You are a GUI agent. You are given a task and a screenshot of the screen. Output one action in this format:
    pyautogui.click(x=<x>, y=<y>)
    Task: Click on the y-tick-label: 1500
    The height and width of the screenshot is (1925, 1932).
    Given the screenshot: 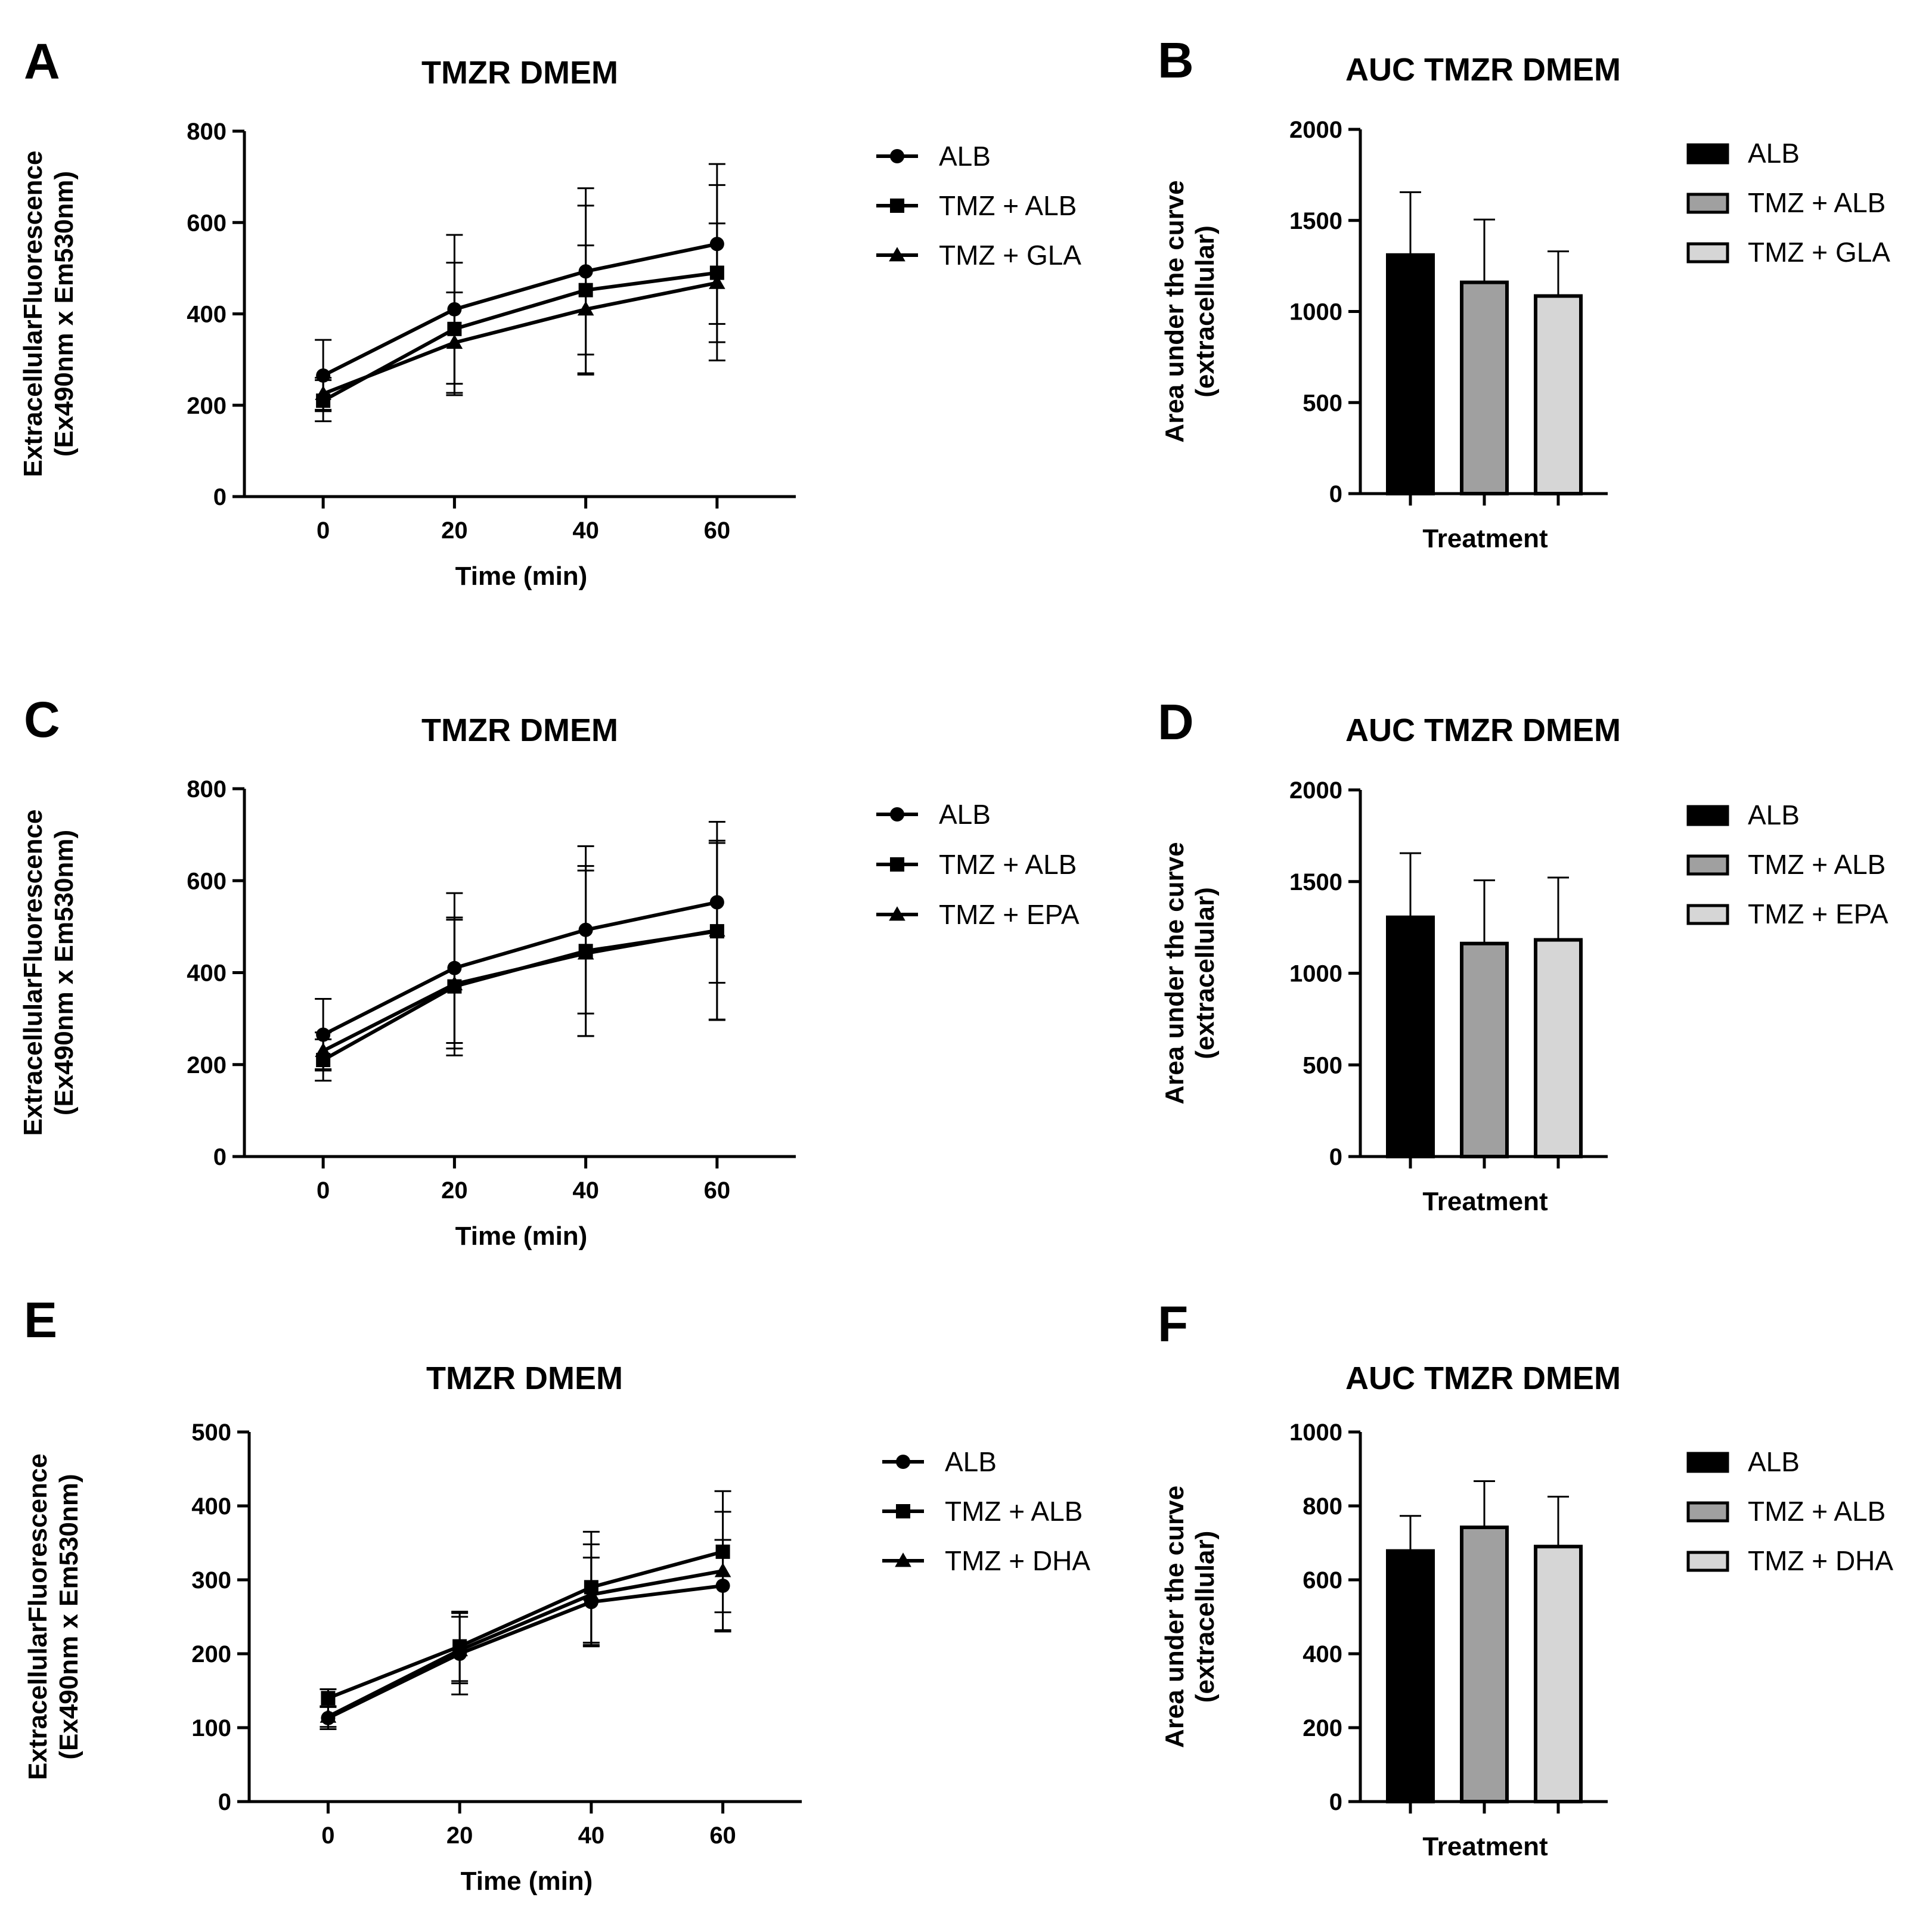 What is the action you would take?
    pyautogui.click(x=1315, y=221)
    